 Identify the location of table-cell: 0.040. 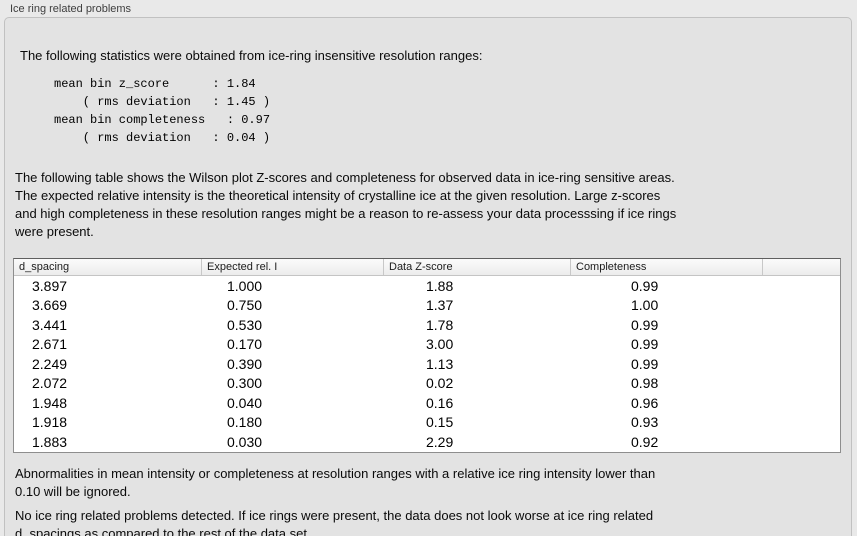
(245, 402).